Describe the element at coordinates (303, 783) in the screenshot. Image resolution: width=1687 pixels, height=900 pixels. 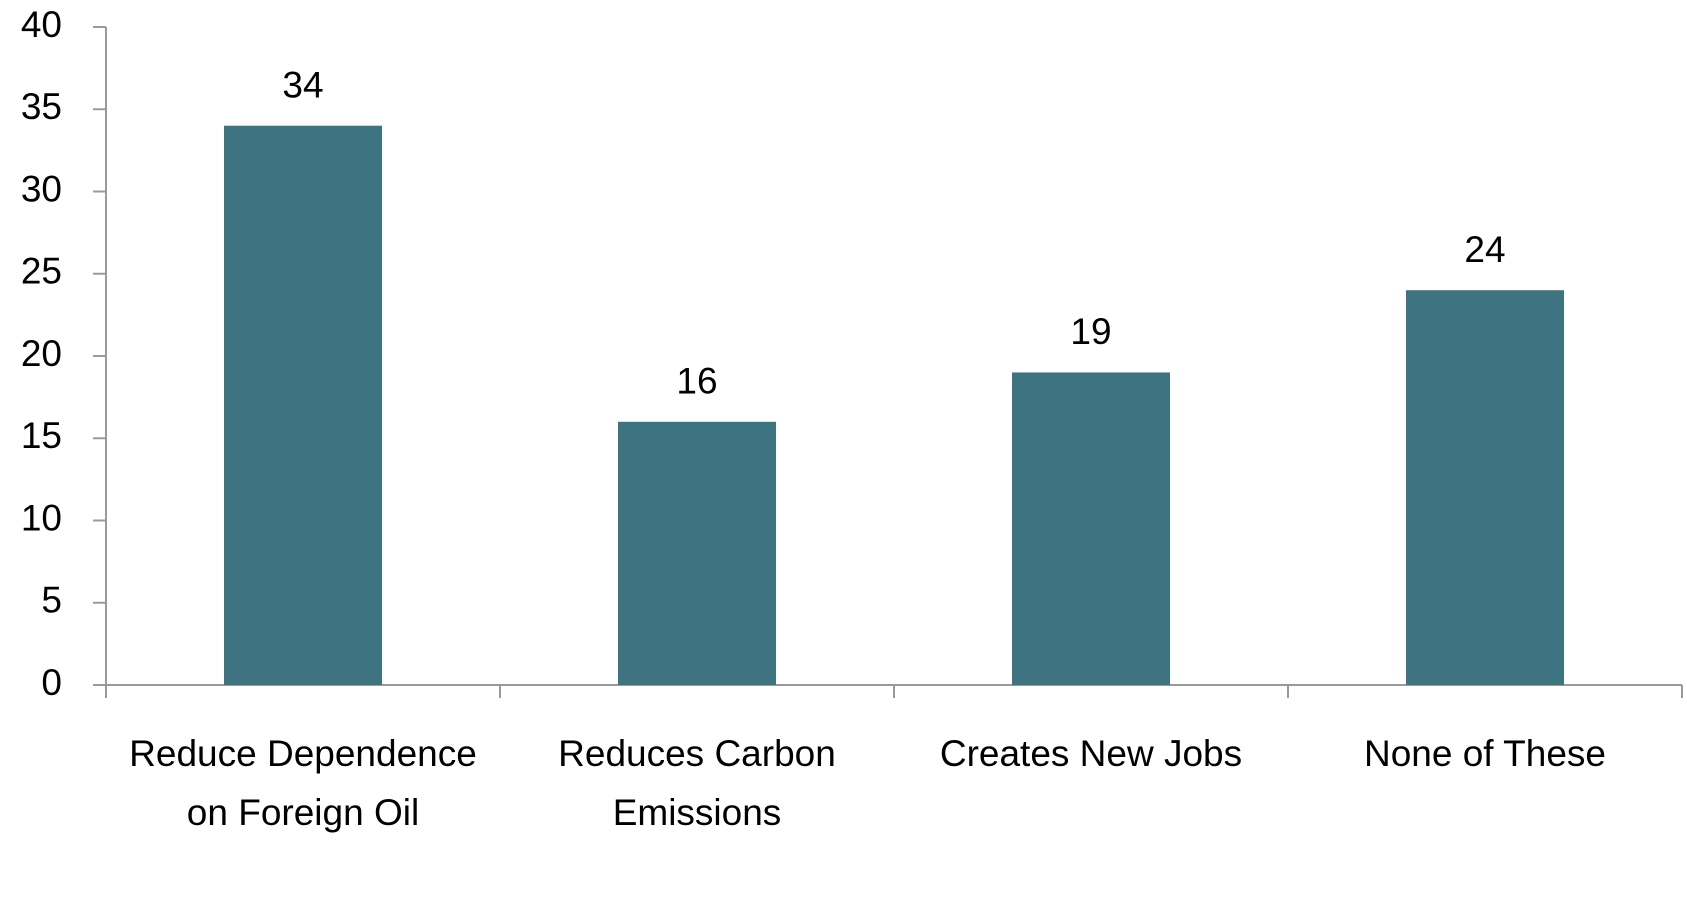
I see `x-tick-label: Reduce Dependence on Foreign Oil` at that location.